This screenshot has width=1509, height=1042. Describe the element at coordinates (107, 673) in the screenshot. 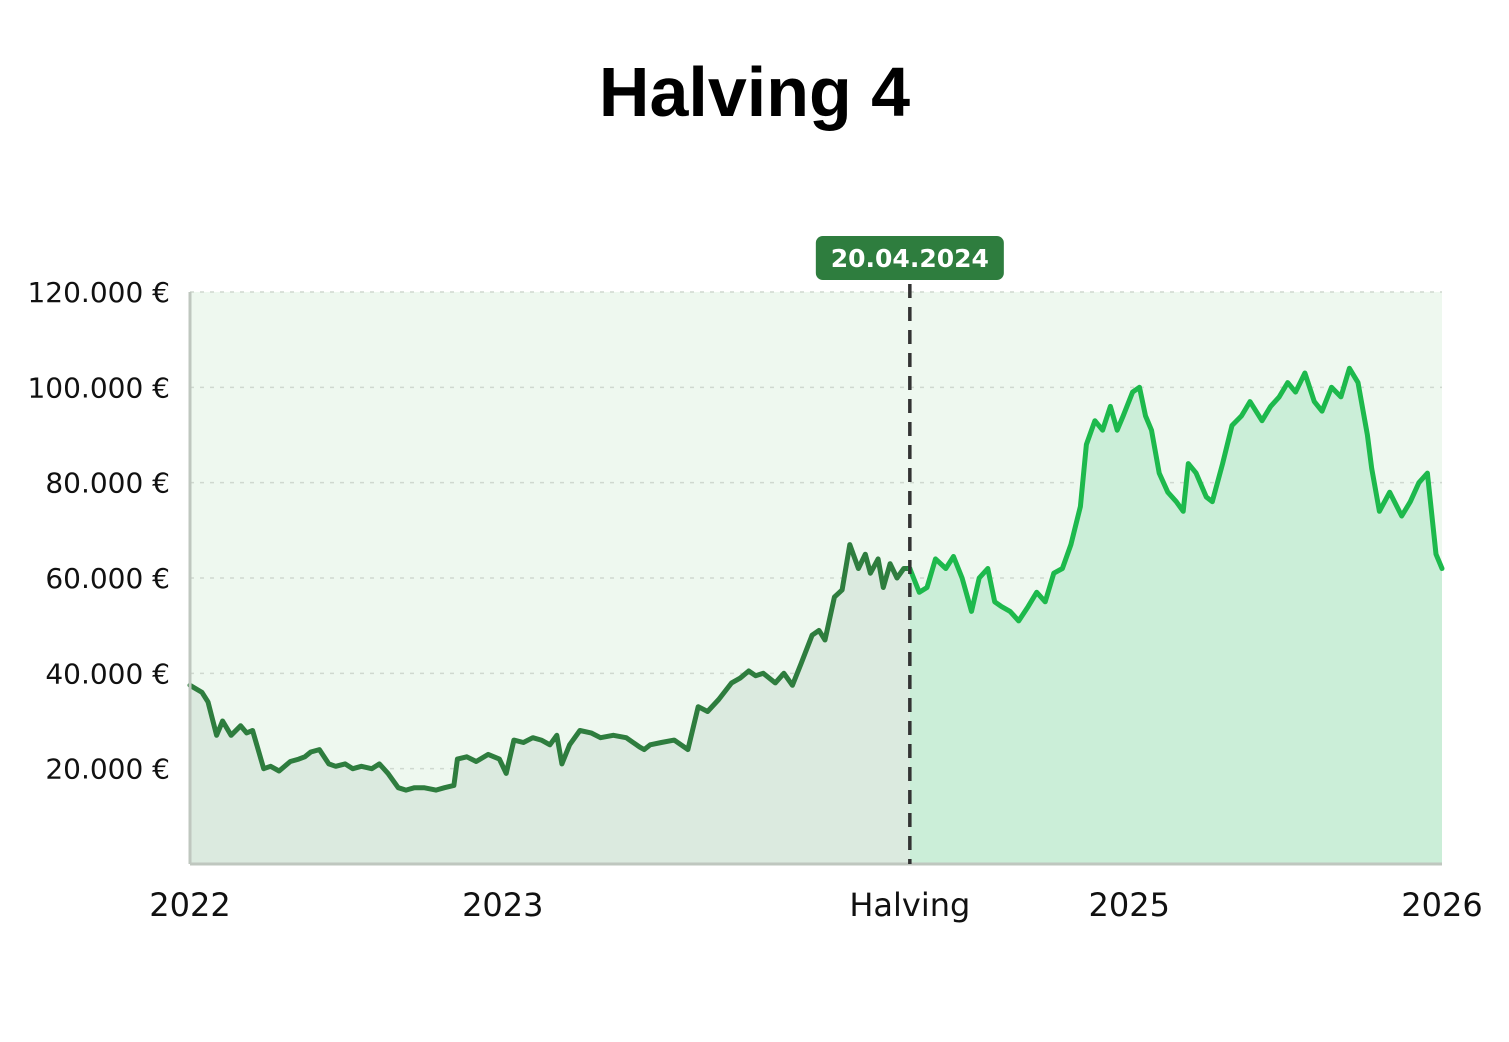

I see `y-tick-label-1: 40.000 €` at that location.